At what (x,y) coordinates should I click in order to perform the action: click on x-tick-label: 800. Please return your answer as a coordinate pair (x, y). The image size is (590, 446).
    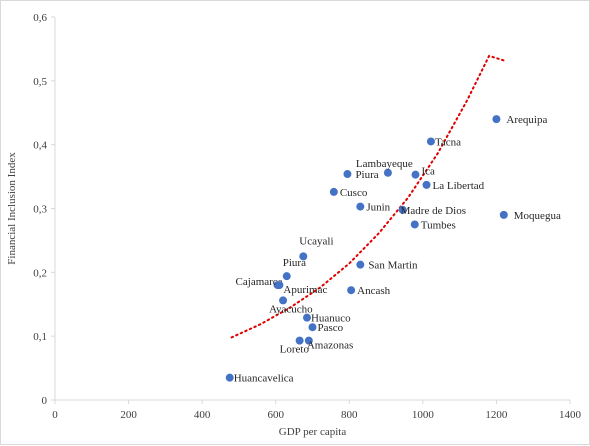
    Looking at the image, I should click on (349, 415).